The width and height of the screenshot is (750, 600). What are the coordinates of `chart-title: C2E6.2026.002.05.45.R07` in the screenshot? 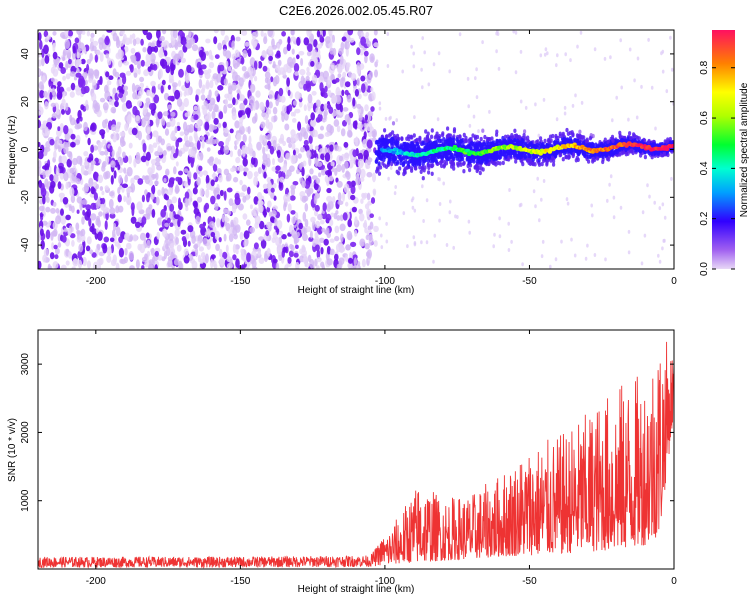 It's located at (356, 10).